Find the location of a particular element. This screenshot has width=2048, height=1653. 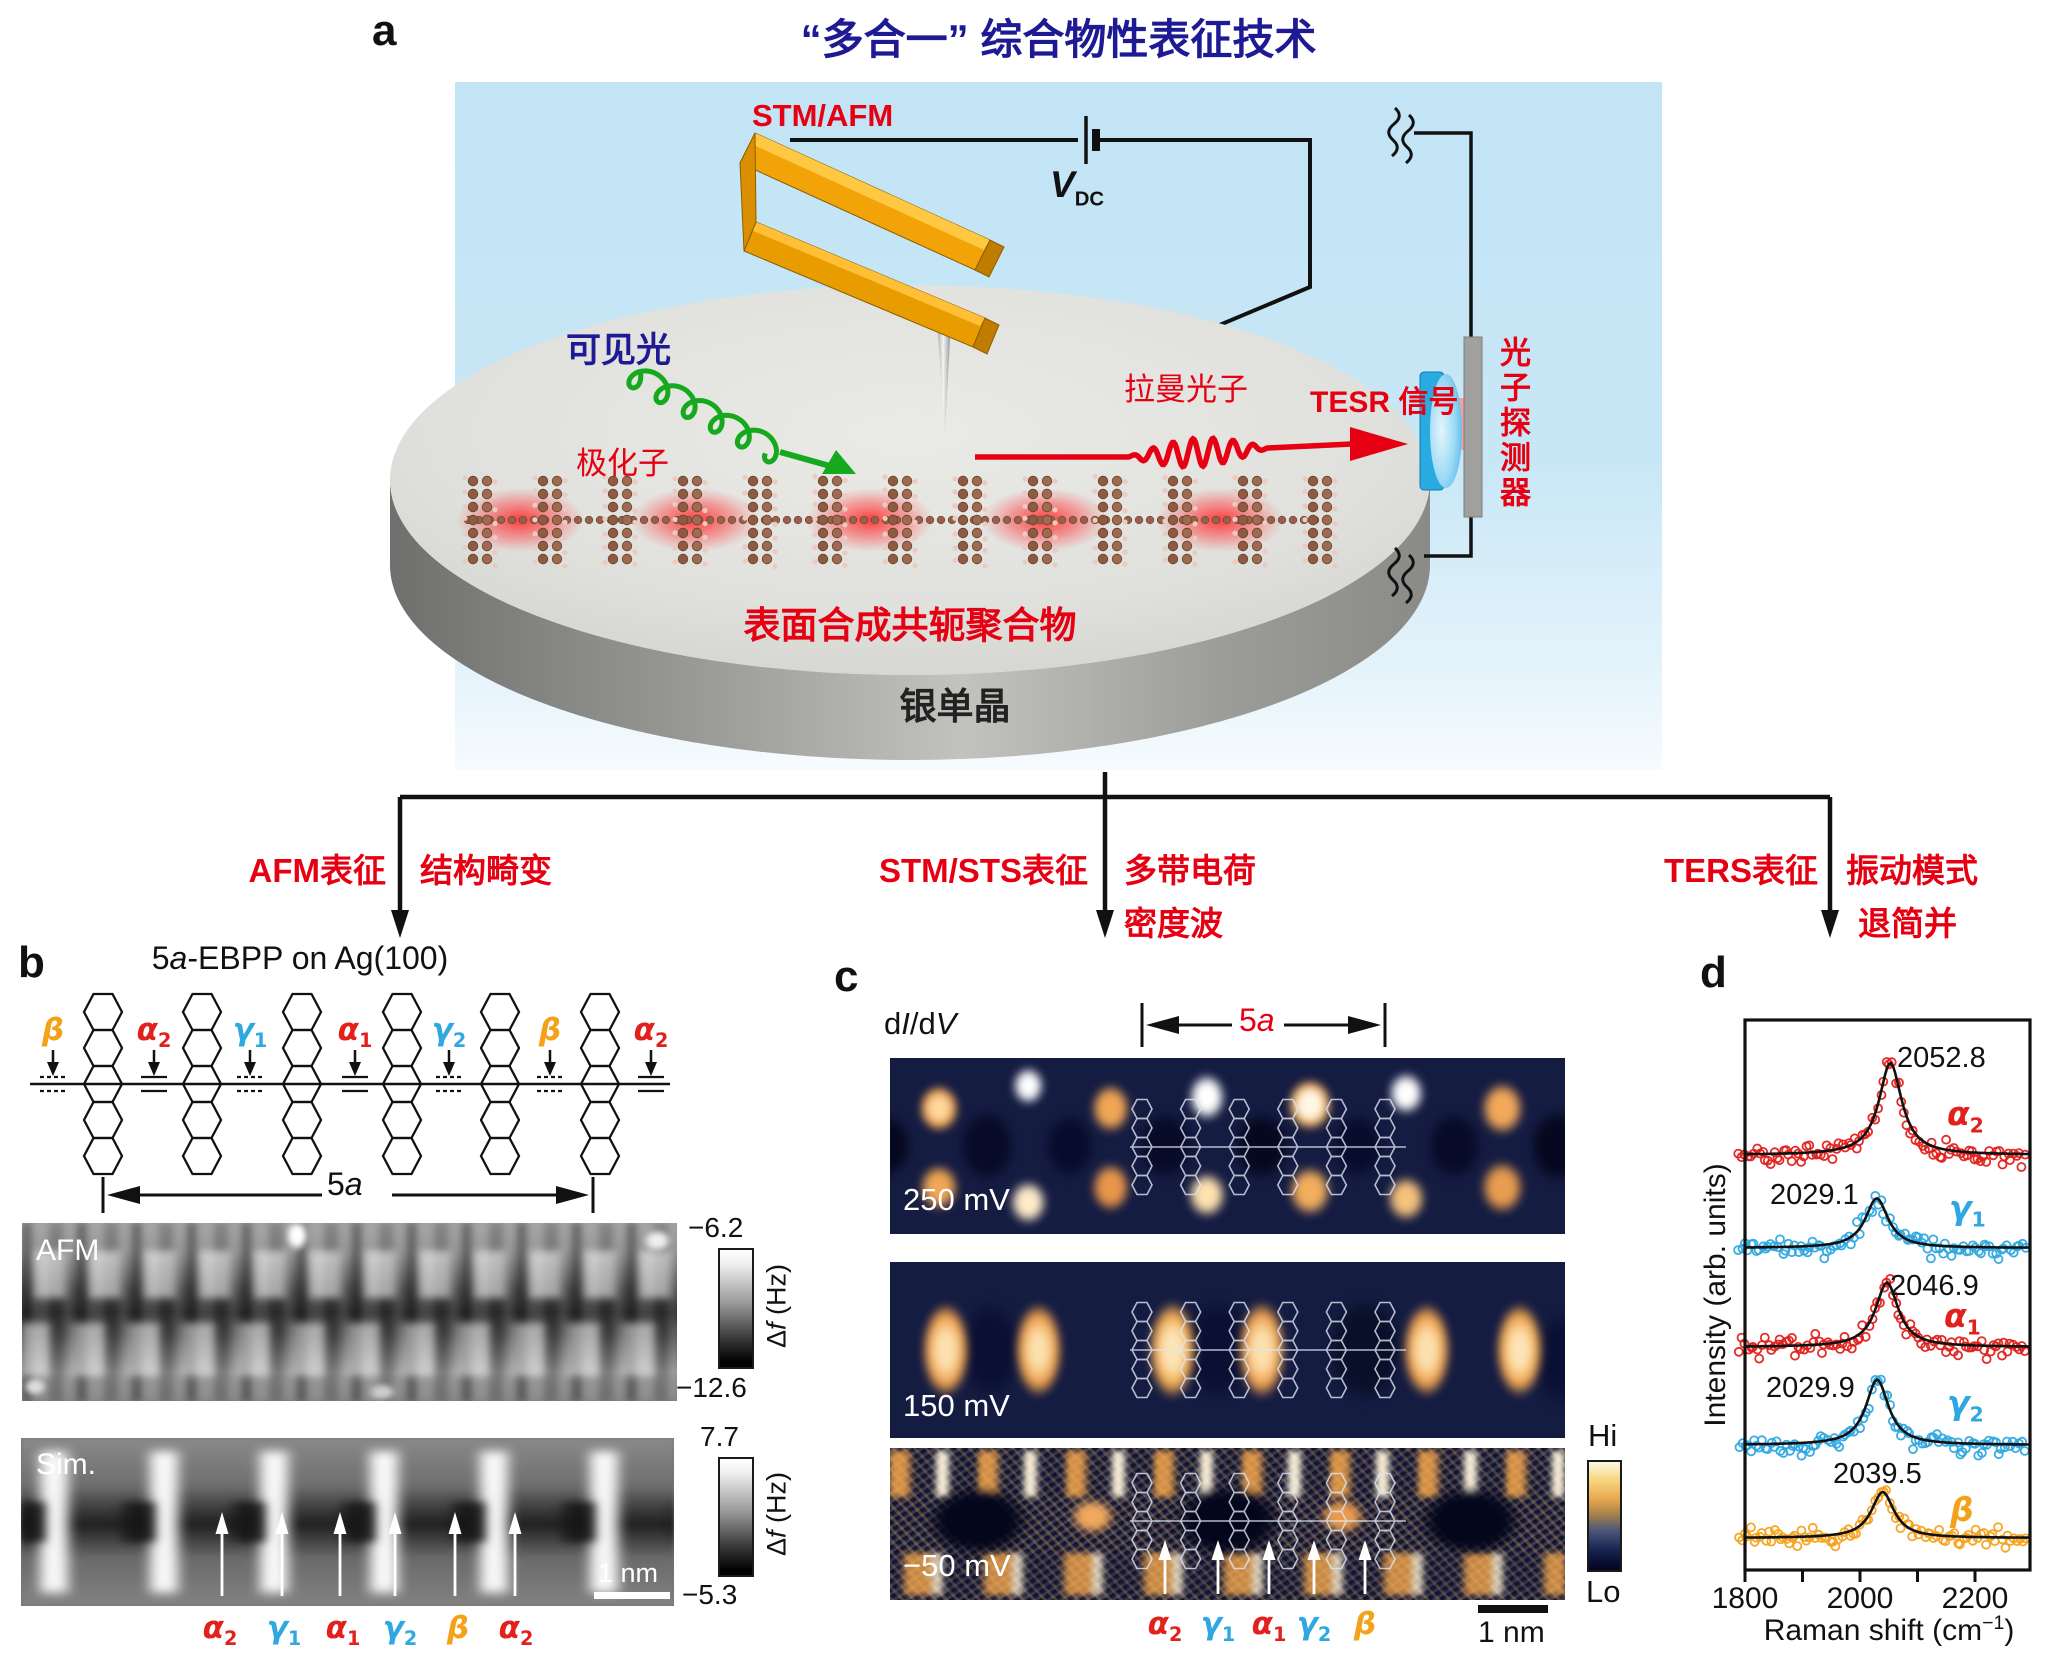

sim-marker-alpha2: α2 is located at coordinates (220, 1630).